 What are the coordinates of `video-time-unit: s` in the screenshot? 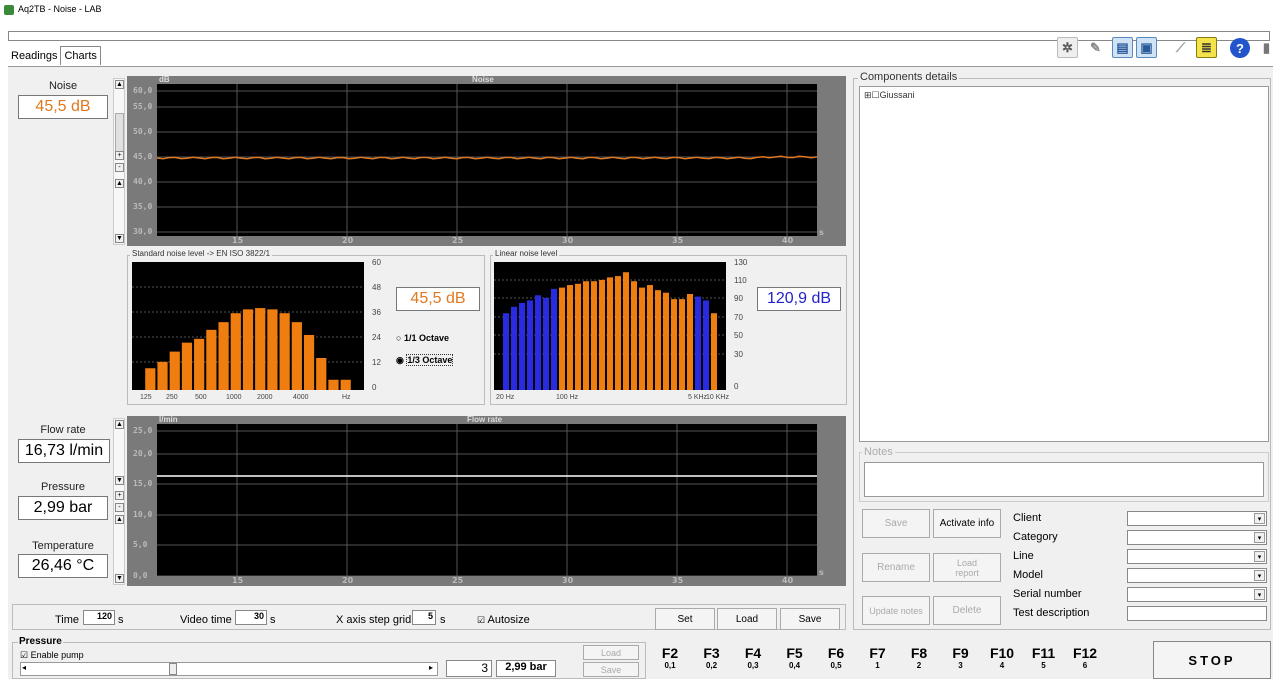 It's located at (273, 620).